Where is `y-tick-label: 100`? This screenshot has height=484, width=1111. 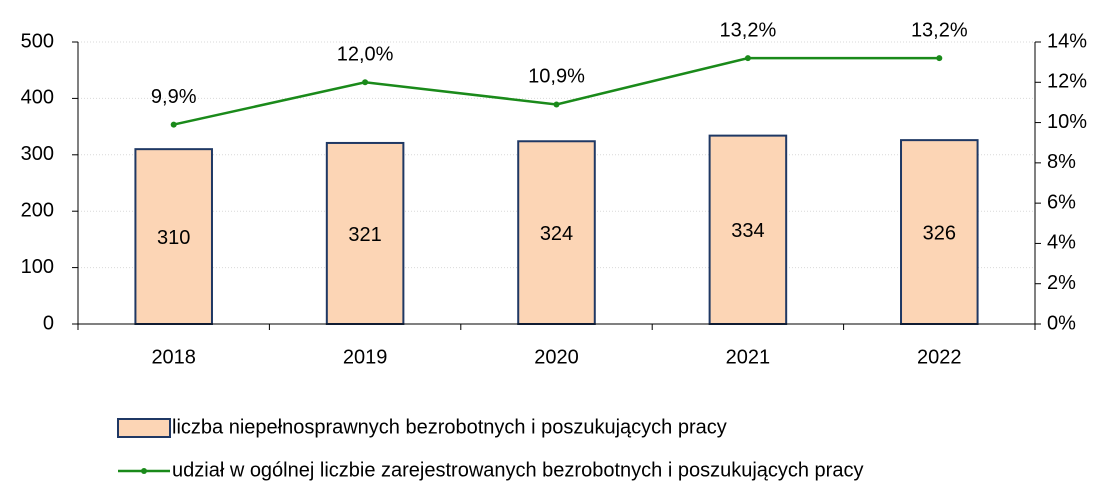
y-tick-label: 100 is located at coordinates (37, 267).